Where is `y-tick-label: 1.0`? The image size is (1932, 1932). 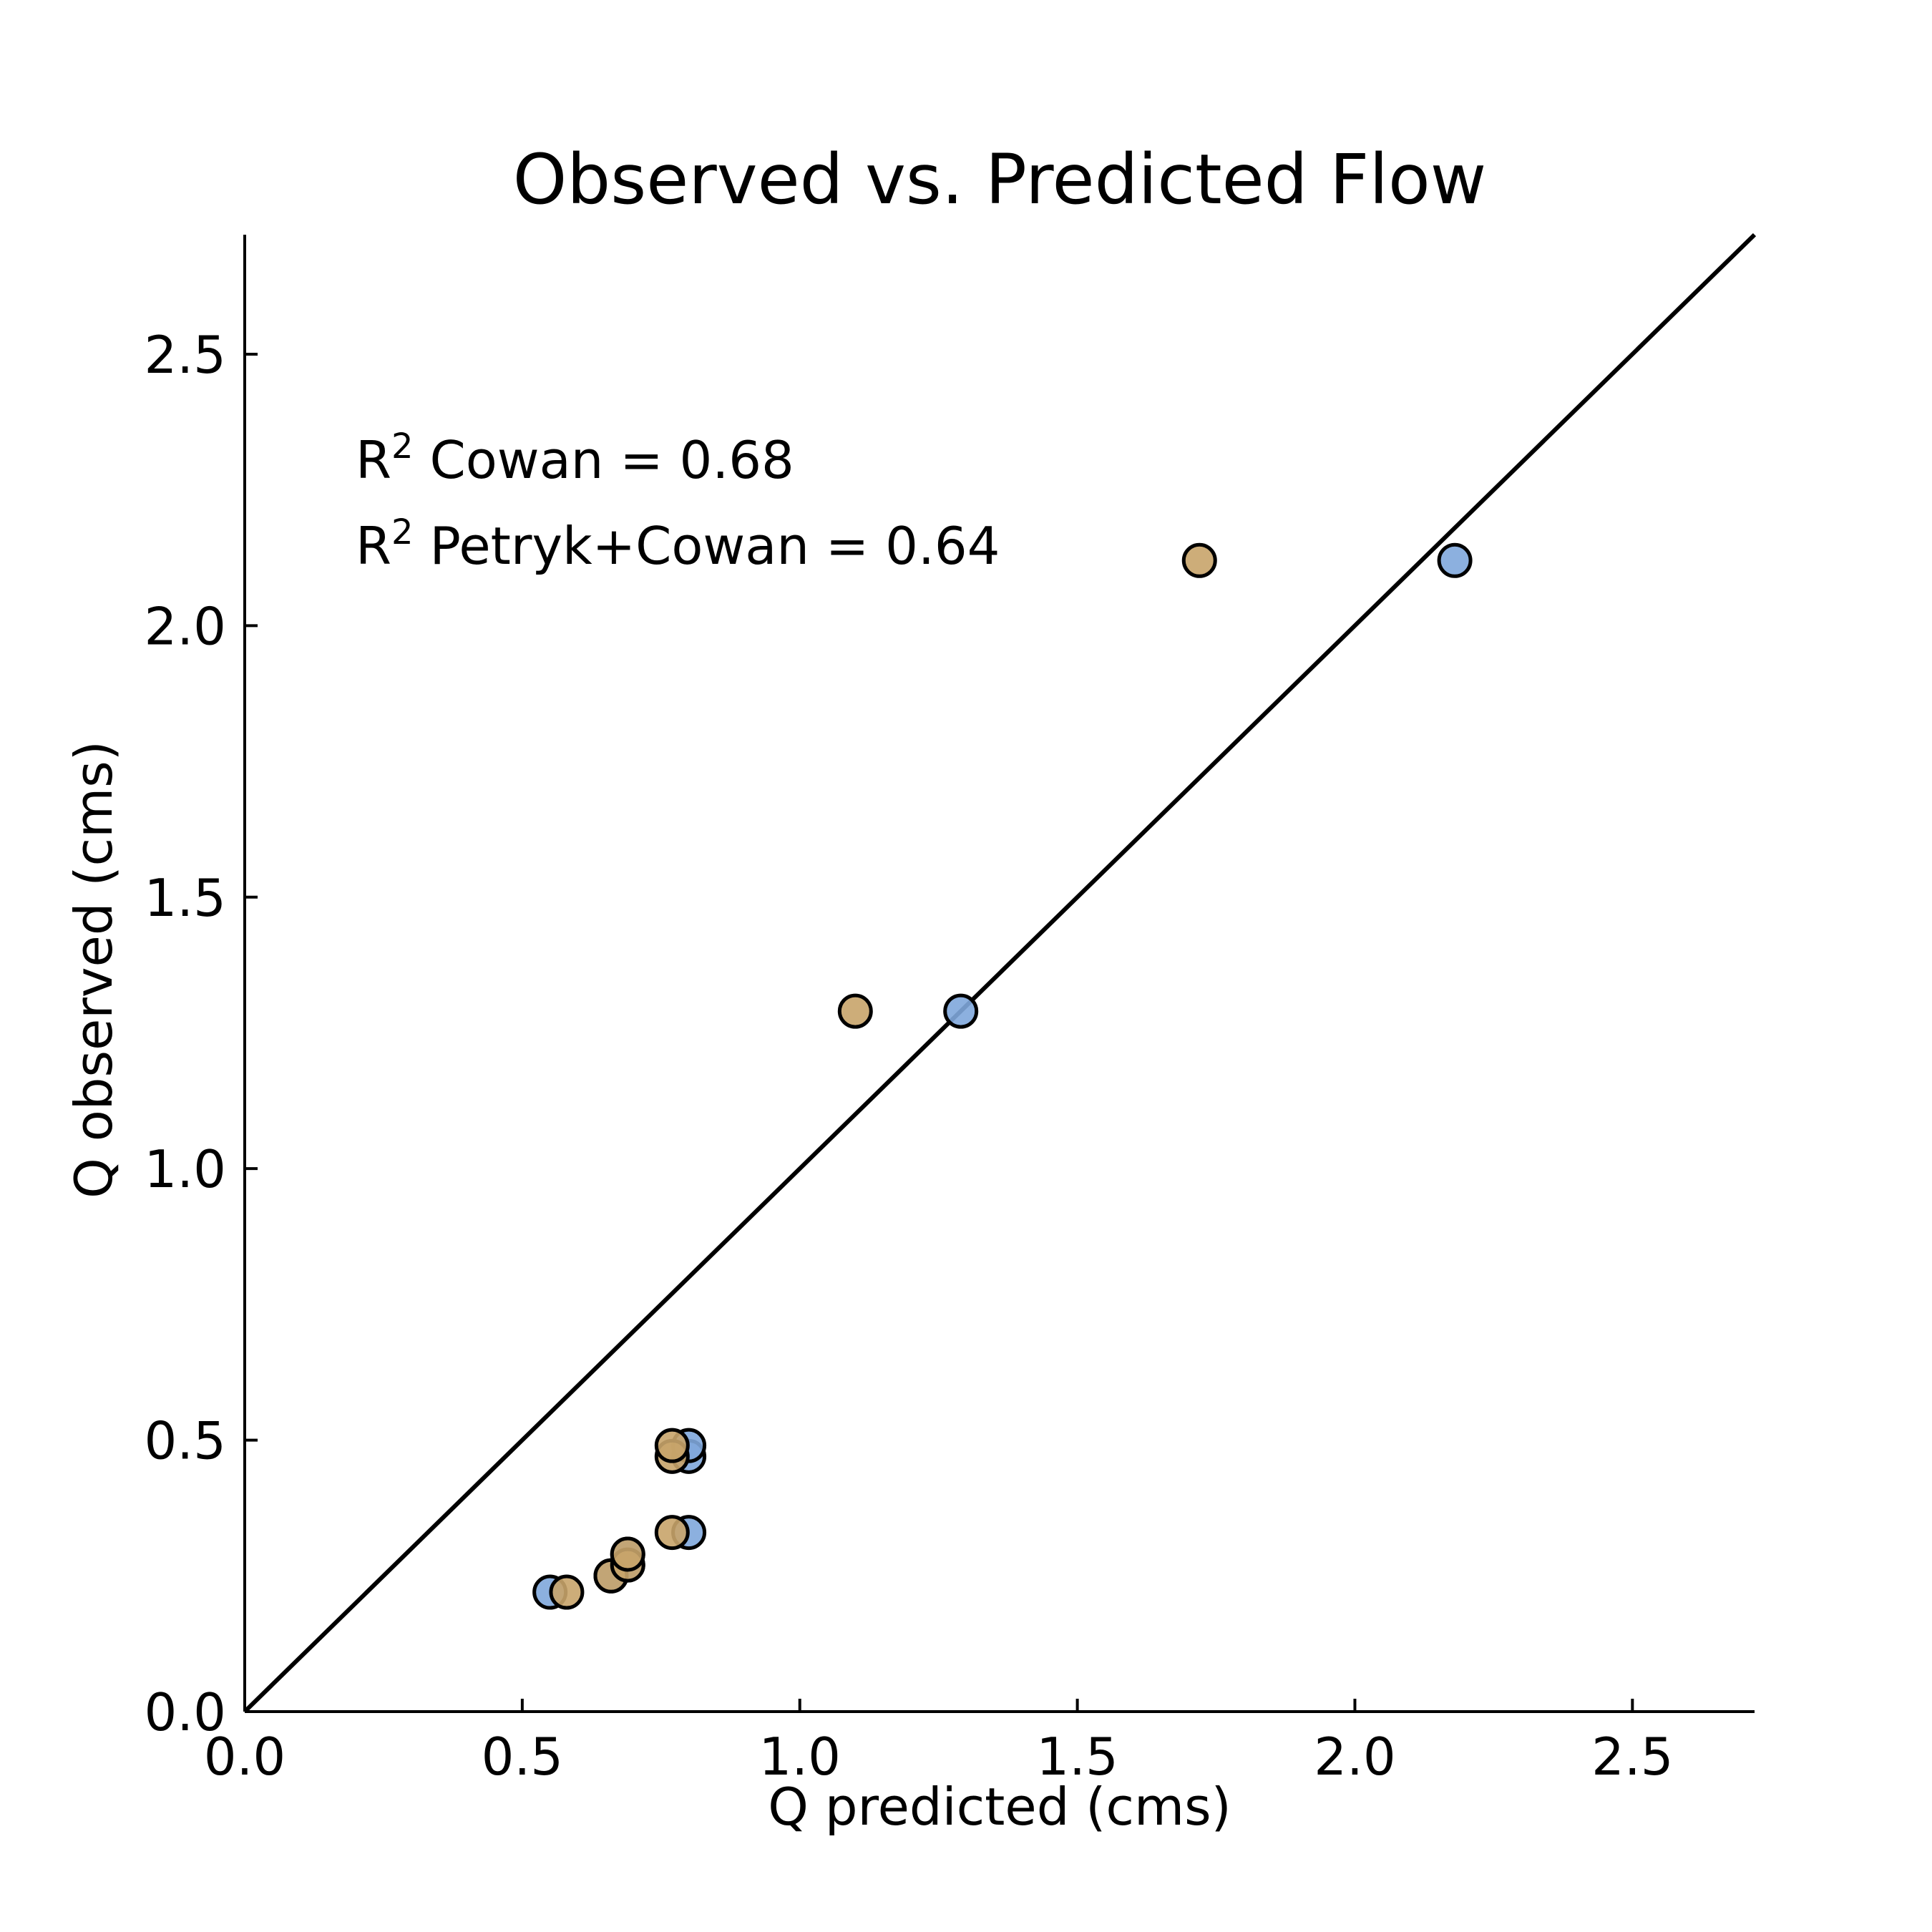
y-tick-label: 1.0 is located at coordinates (185, 1169).